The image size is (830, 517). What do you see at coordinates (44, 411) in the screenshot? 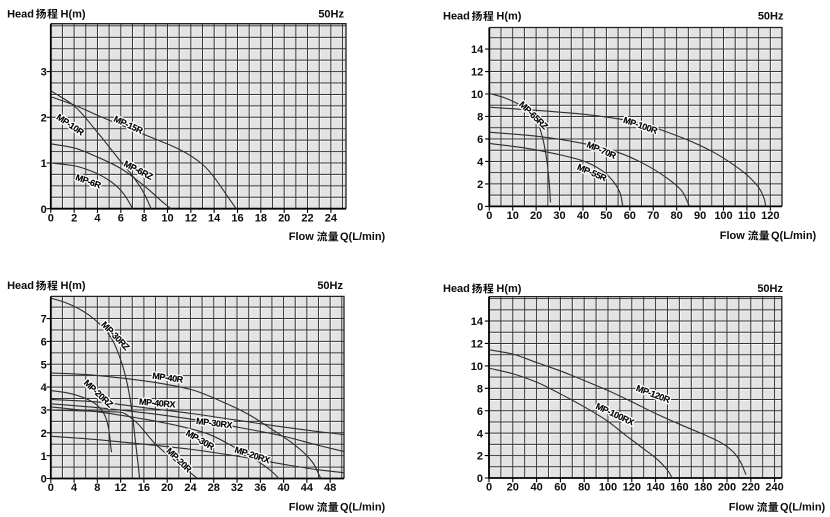
I see `svg-text: 3` at bounding box center [44, 411].